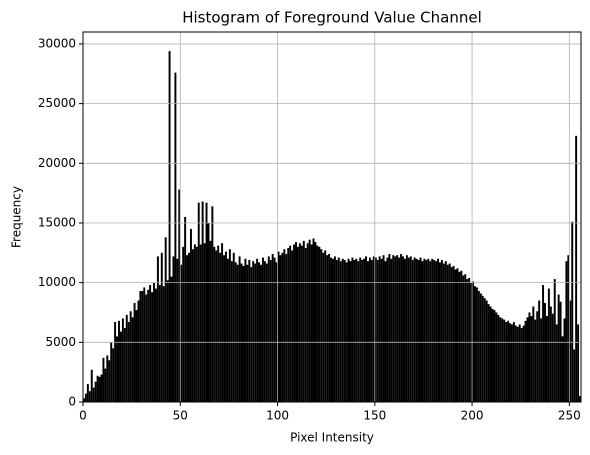 This screenshot has width=590, height=455. What do you see at coordinates (60, 342) in the screenshot?
I see `y-tick-label: 5000` at bounding box center [60, 342].